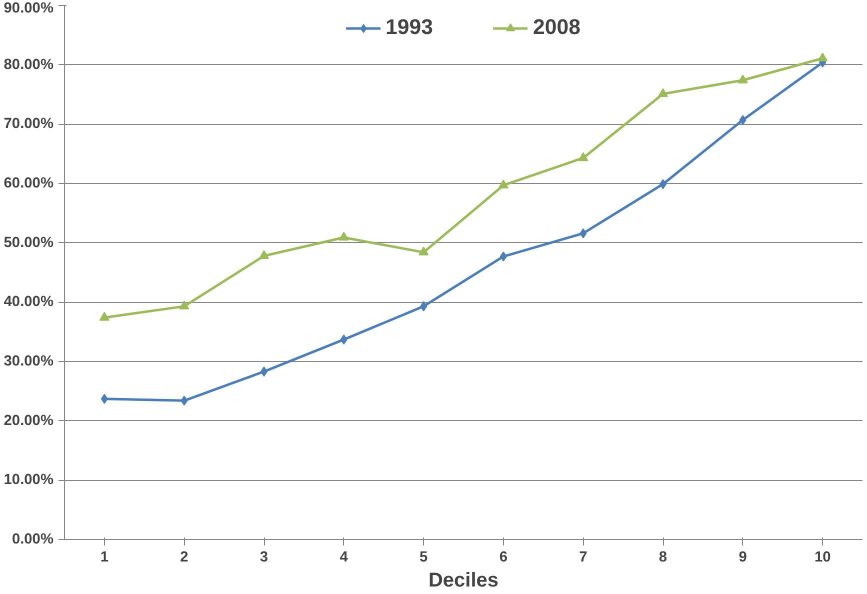 Image resolution: width=867 pixels, height=594 pixels. I want to click on y-tick-label: 80.00%, so click(29, 64).